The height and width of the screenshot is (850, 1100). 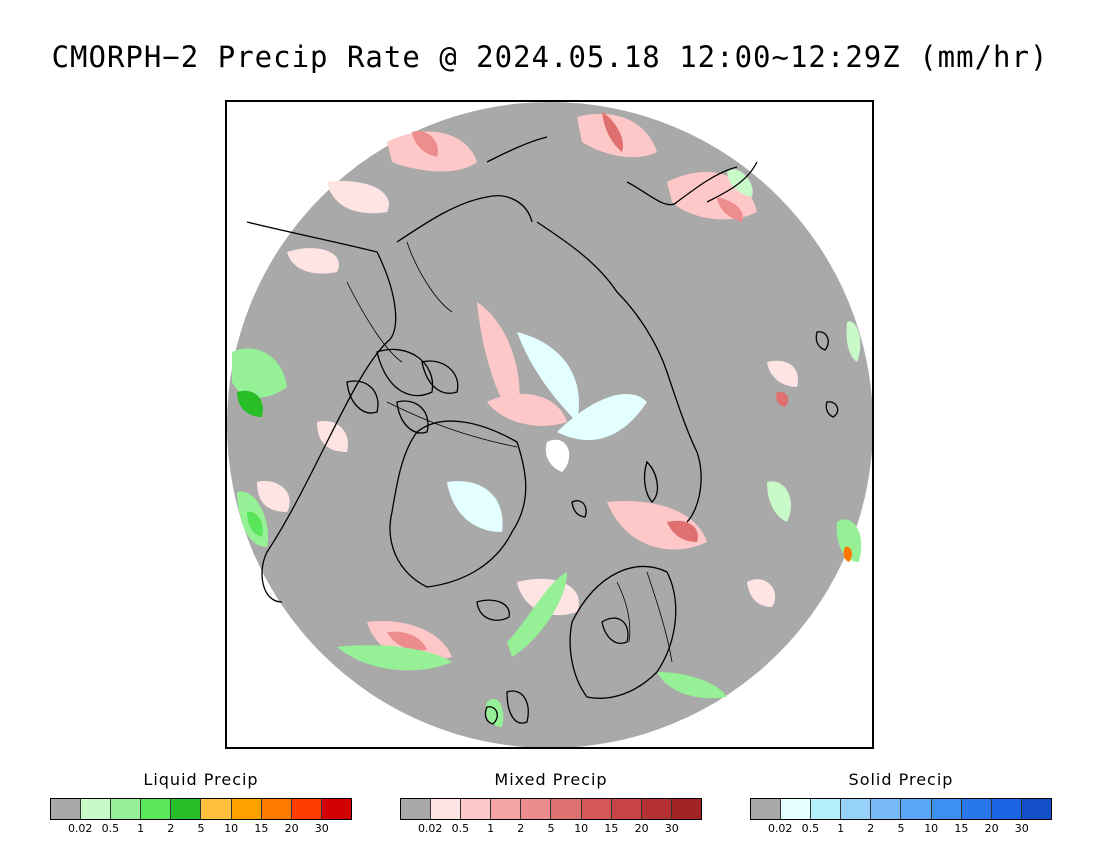 What do you see at coordinates (547, 432) in the screenshot?
I see `solid-precip-areas` at bounding box center [547, 432].